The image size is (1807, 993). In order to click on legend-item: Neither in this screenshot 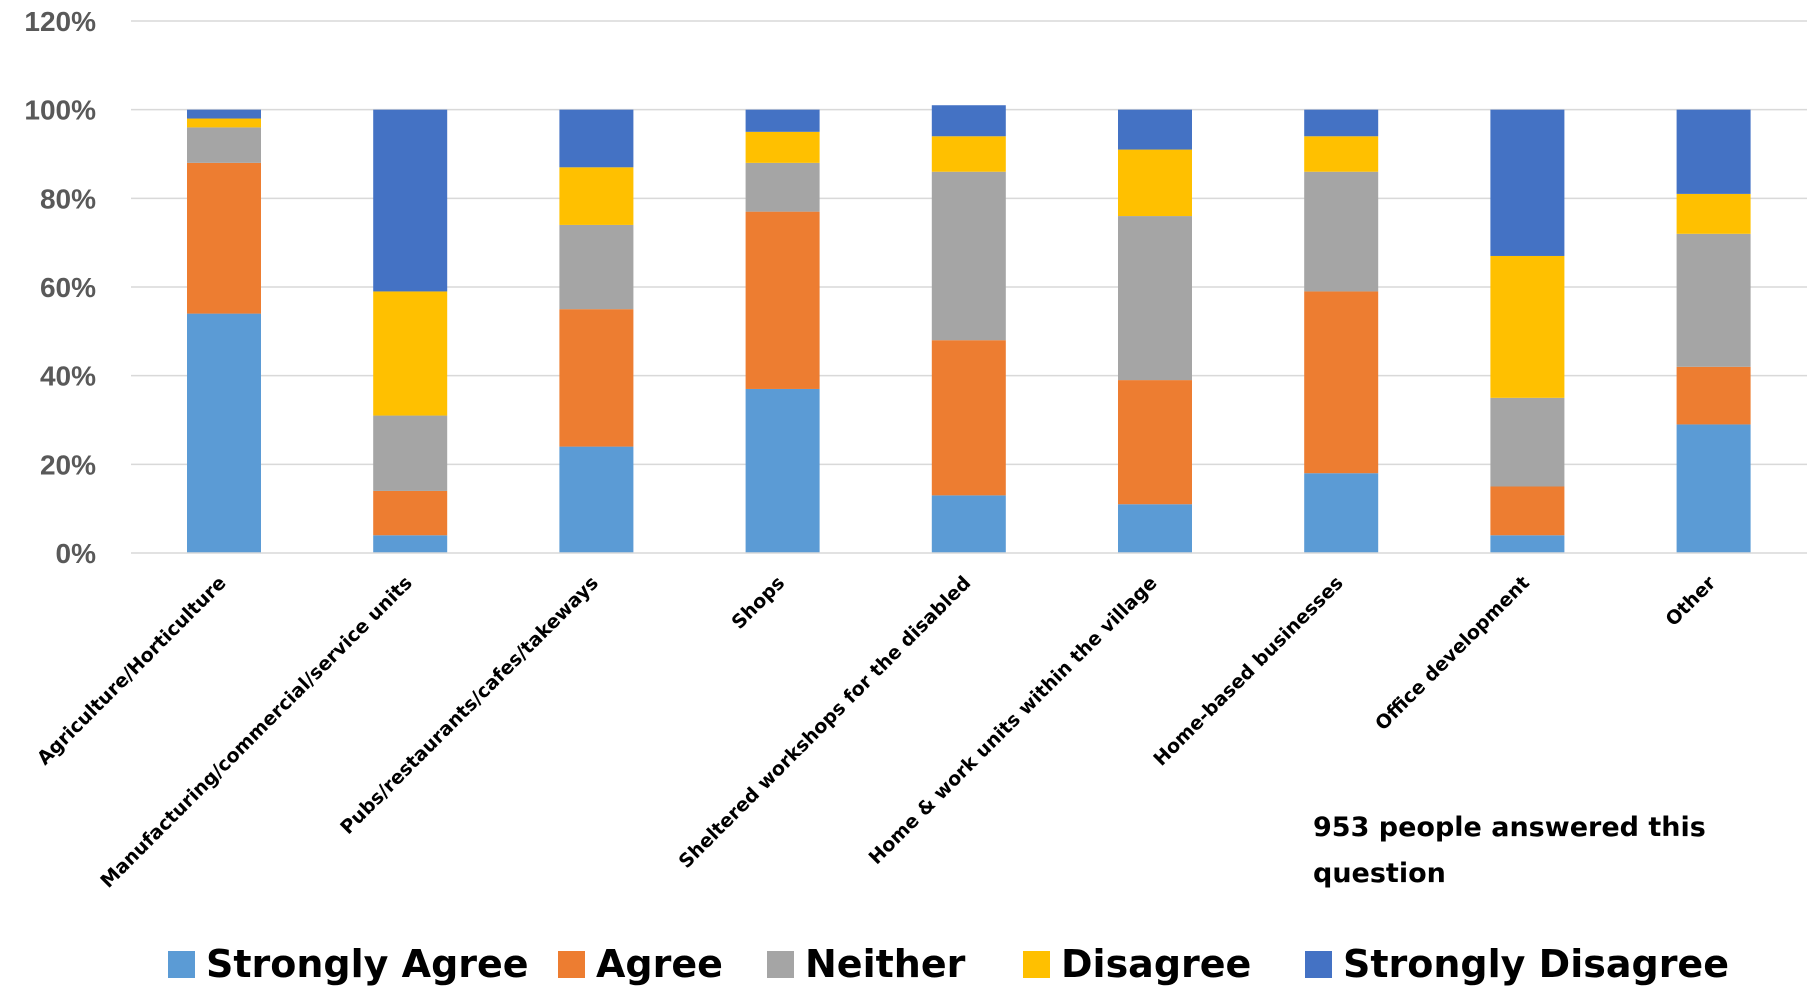, I will do `click(866, 964)`.